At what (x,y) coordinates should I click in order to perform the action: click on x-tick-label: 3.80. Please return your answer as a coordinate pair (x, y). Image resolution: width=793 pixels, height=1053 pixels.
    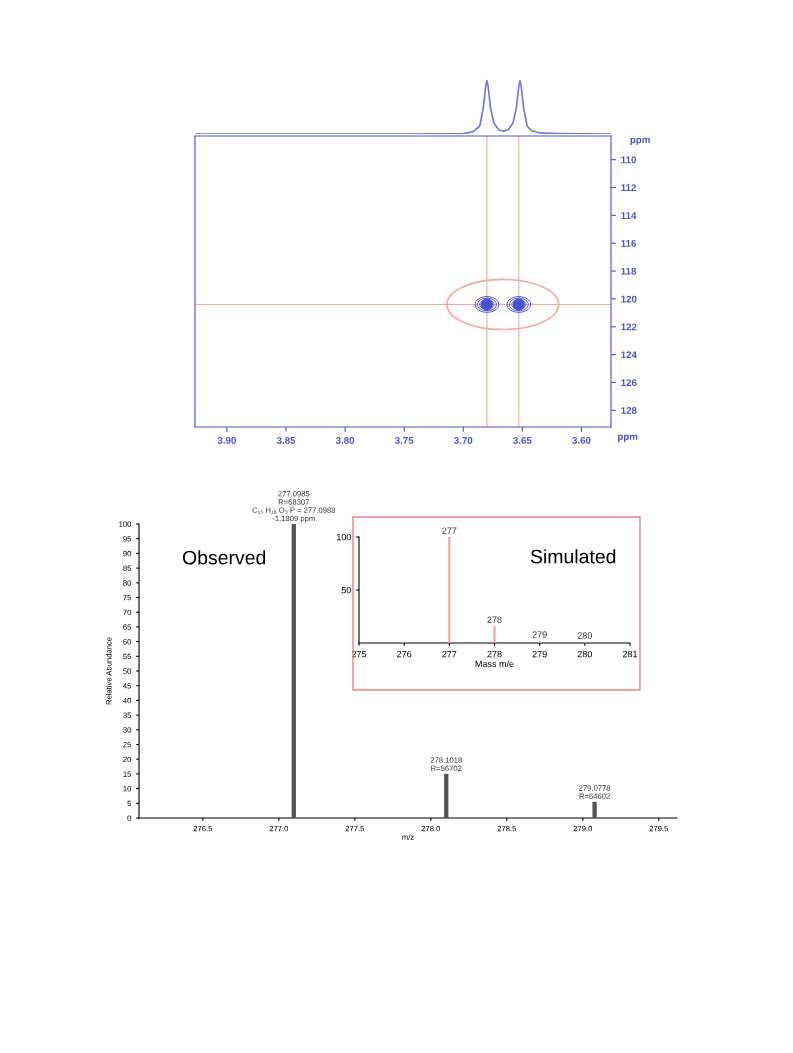
    Looking at the image, I should click on (345, 440).